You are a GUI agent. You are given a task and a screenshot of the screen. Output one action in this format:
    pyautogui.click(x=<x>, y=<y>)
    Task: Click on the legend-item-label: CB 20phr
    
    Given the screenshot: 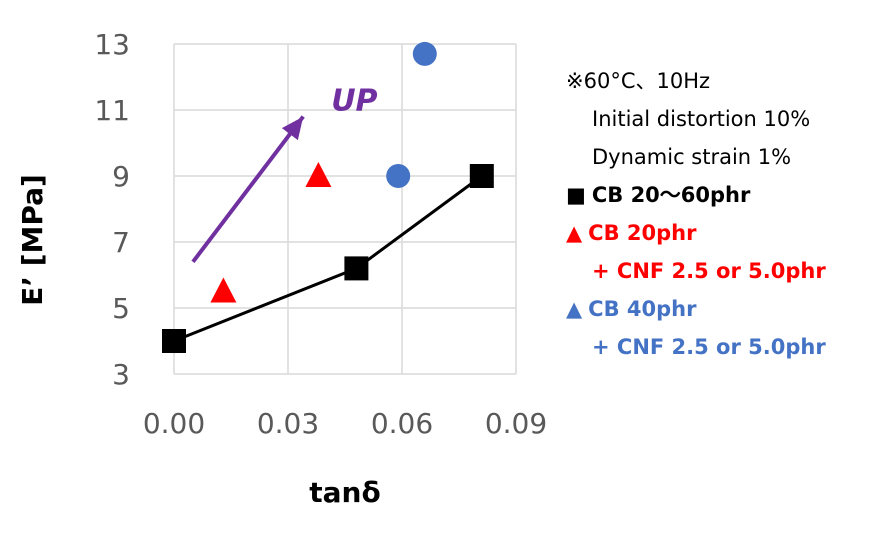 What is the action you would take?
    pyautogui.click(x=642, y=233)
    